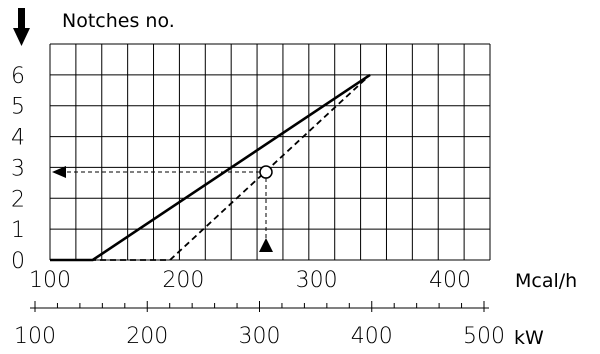 Image resolution: width=600 pixels, height=354 pixels. I want to click on x-axis-kw-scale: 100 200 300 400 500, so click(259, 325).